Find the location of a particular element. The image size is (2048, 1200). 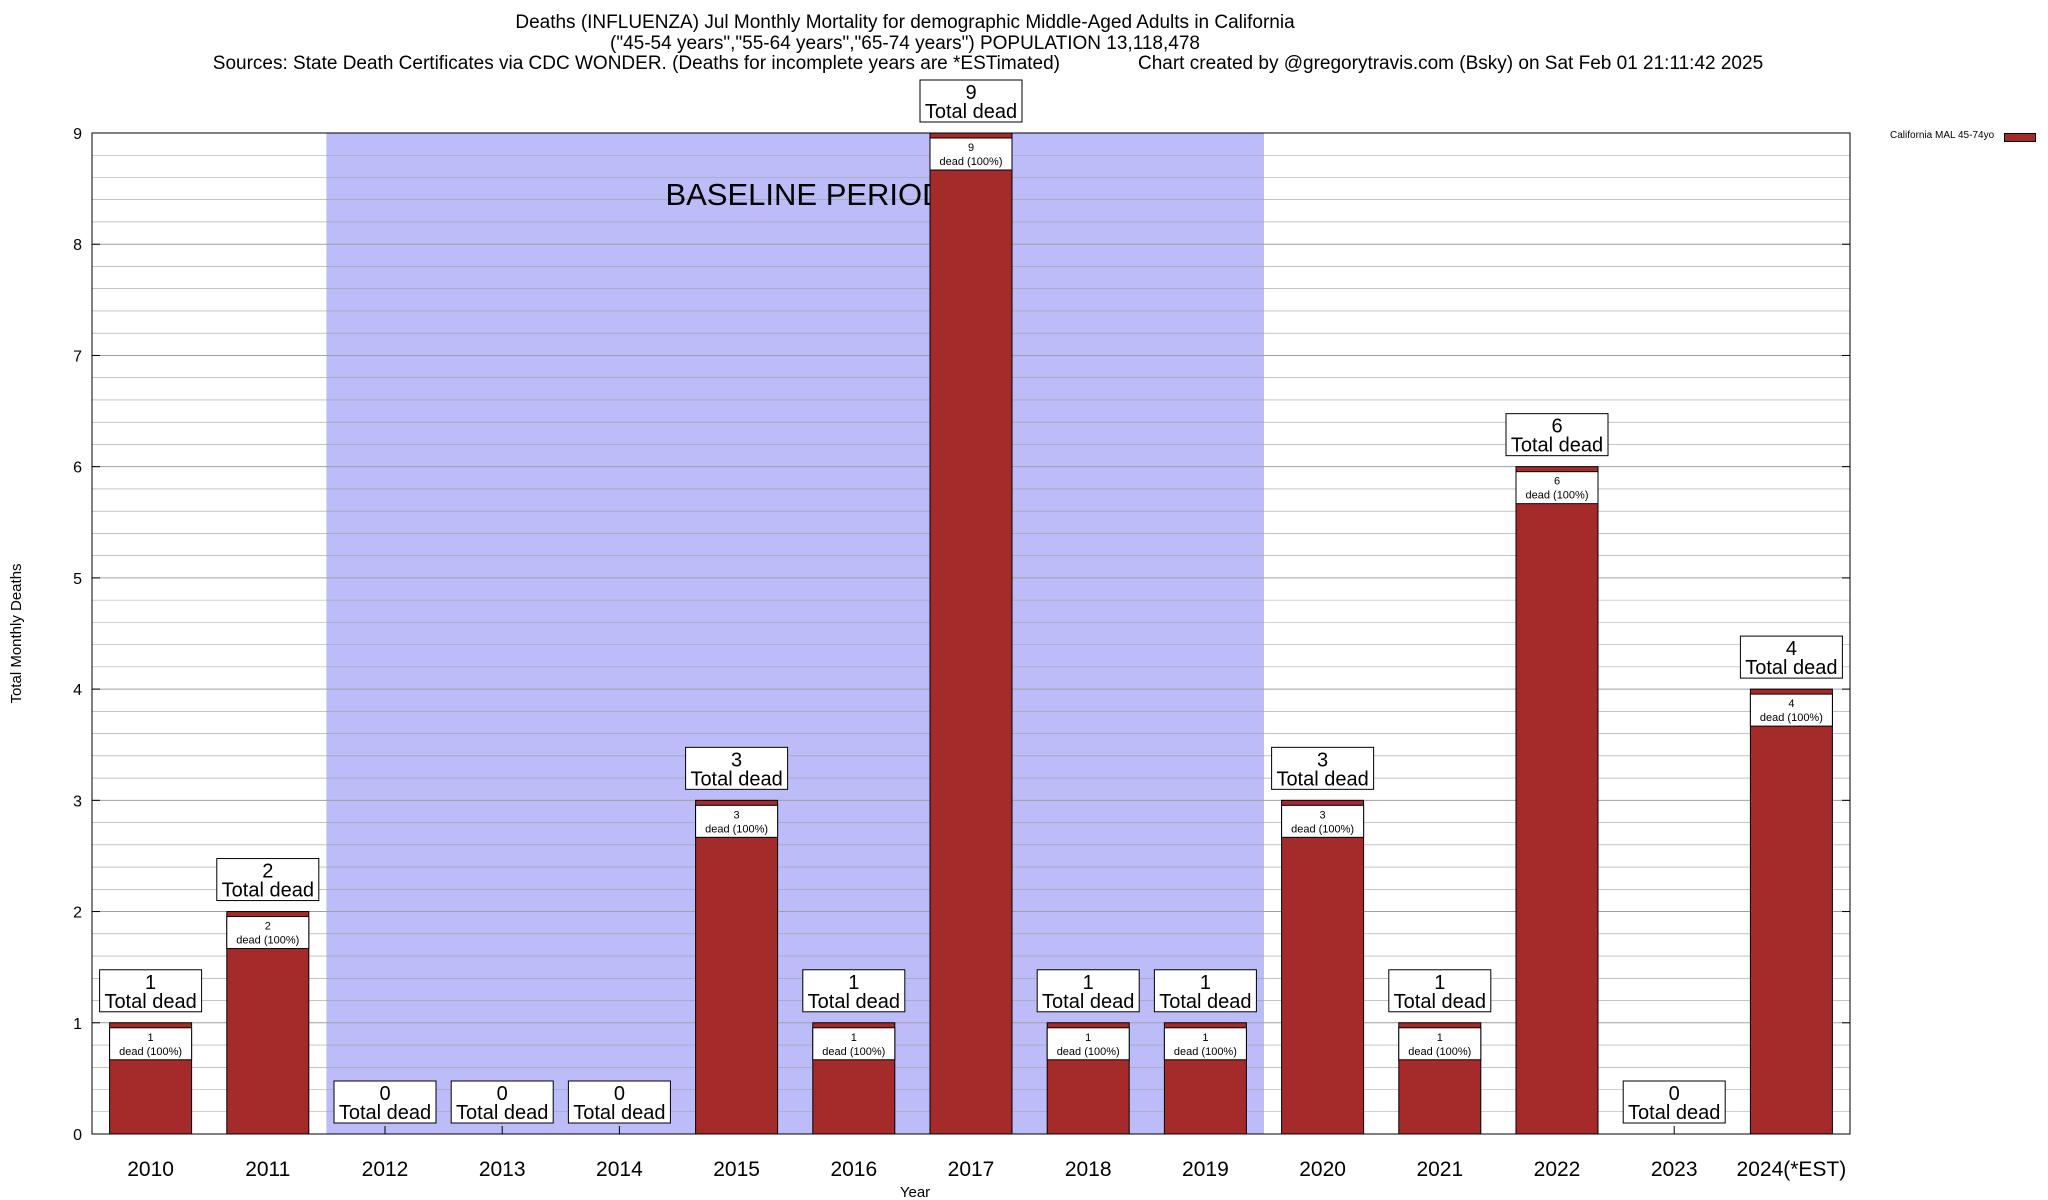

x-tick-label: 2013 is located at coordinates (502, 1169).